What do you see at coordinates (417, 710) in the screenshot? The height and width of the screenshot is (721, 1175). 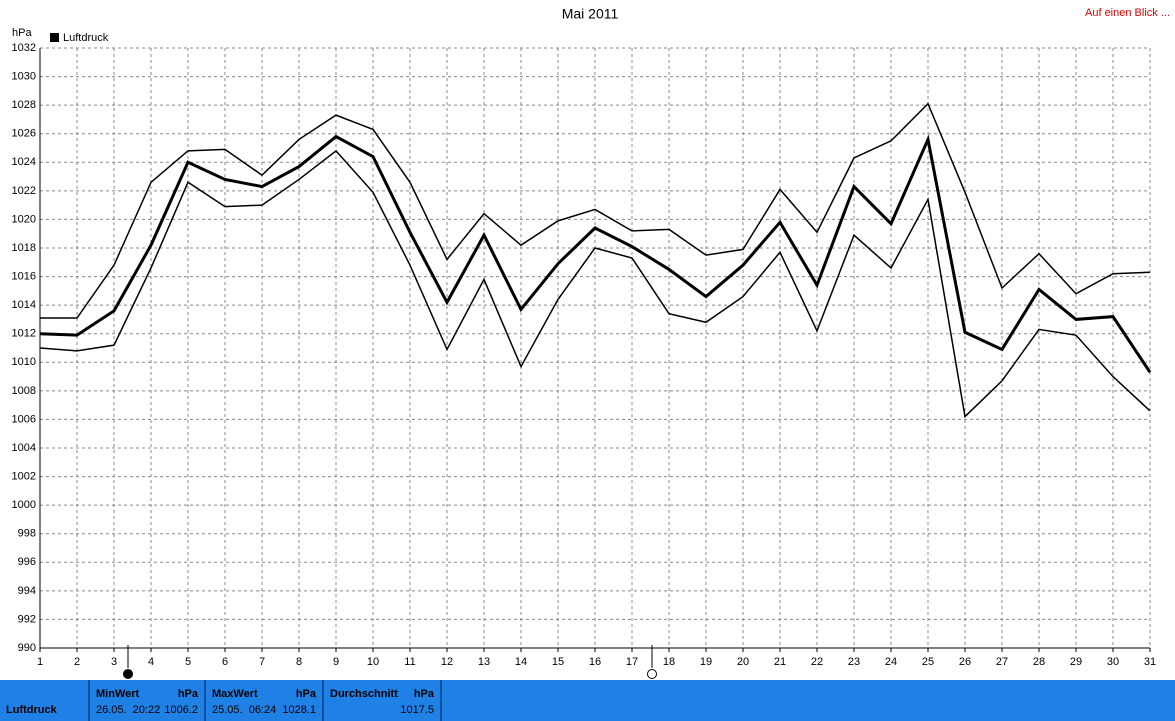 I see `cell-value: 1017.5` at bounding box center [417, 710].